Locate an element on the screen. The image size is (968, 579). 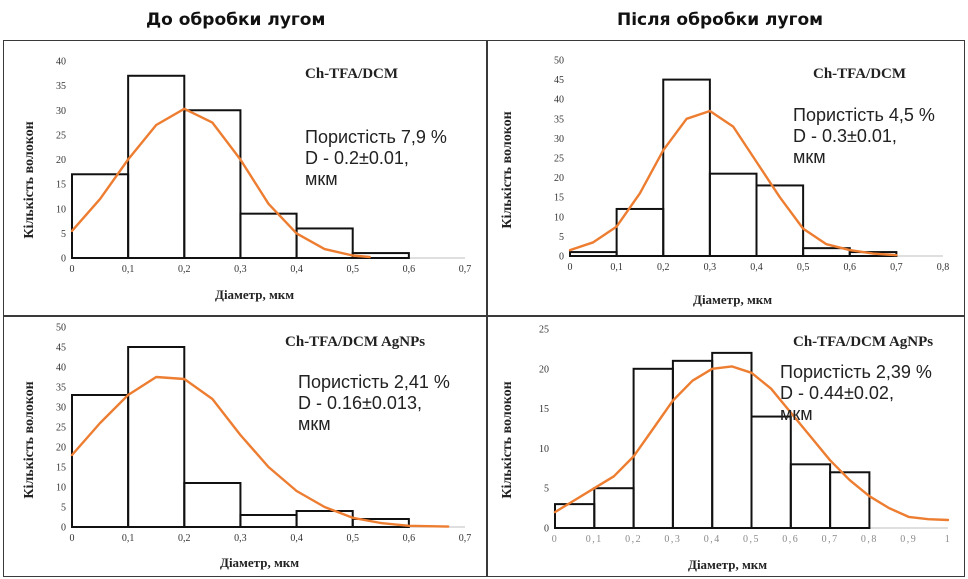
diameter-text: D - 0.16±0.013, is located at coordinates (360, 403).